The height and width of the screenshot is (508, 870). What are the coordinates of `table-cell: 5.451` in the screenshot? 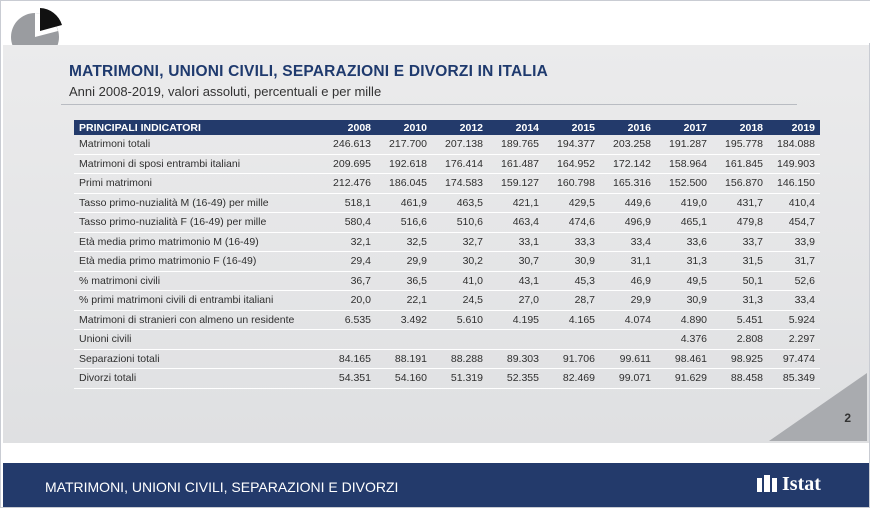 It's located at (740, 320).